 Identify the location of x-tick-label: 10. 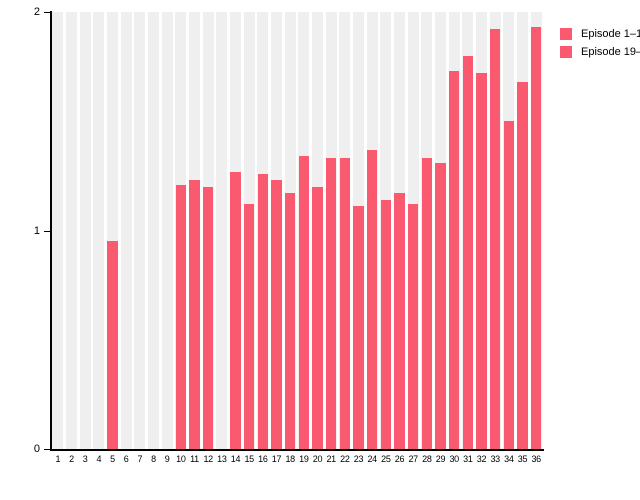
(181, 459).